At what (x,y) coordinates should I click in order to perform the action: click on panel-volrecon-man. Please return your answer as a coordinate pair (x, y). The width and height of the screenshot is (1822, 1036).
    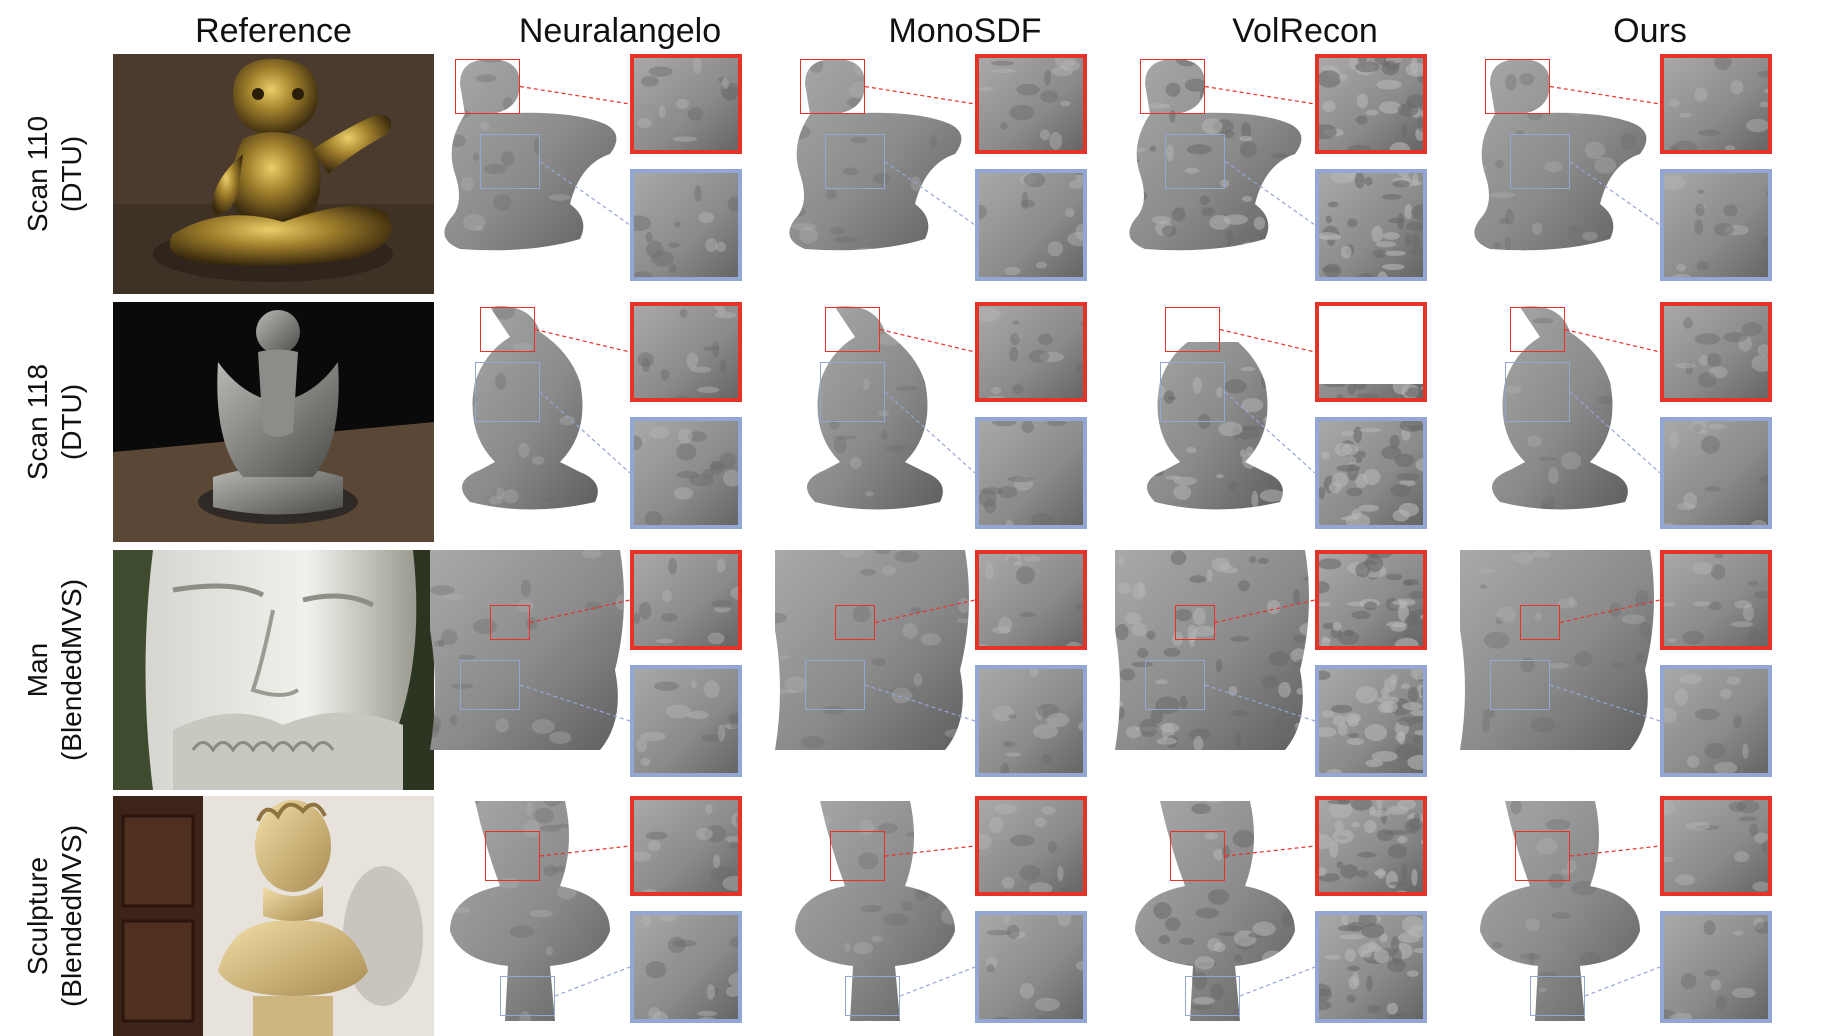
    Looking at the image, I should click on (1275, 667).